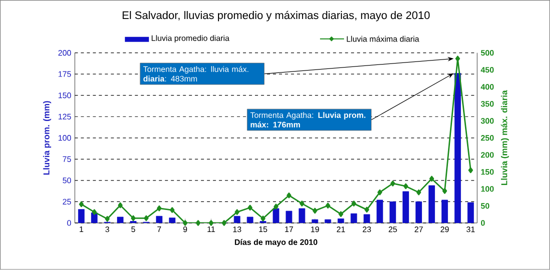 Image resolution: width=550 pixels, height=270 pixels. Describe the element at coordinates (487, 53) in the screenshot. I see `y2-tick-label: 500` at that location.